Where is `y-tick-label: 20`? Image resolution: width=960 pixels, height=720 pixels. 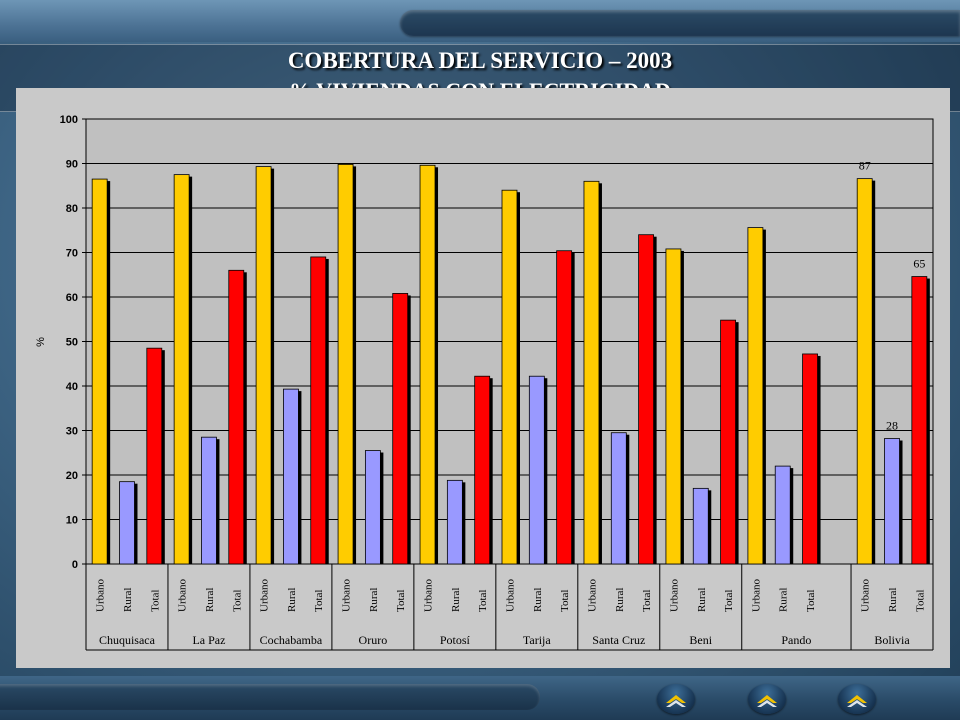
y-tick-label: 20 is located at coordinates (72, 476).